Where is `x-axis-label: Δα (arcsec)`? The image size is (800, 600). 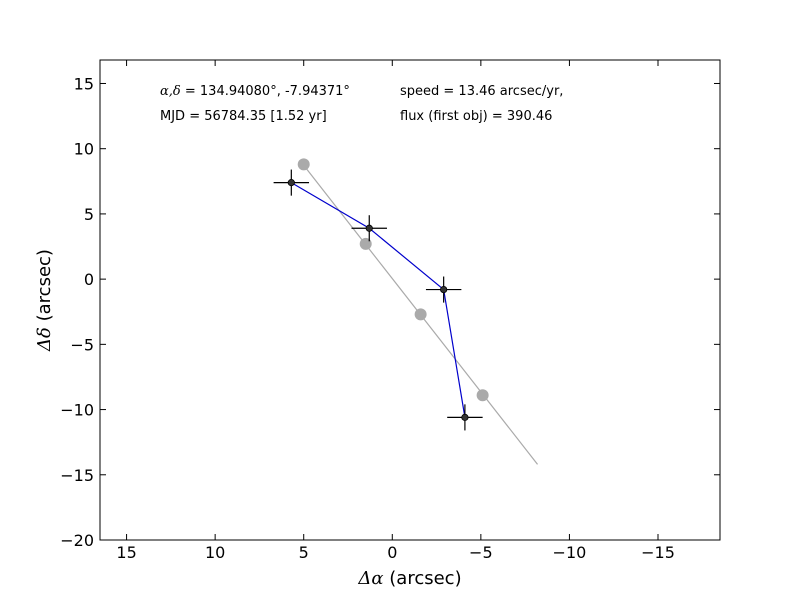 x-axis-label: Δα (arcsec) is located at coordinates (409, 578).